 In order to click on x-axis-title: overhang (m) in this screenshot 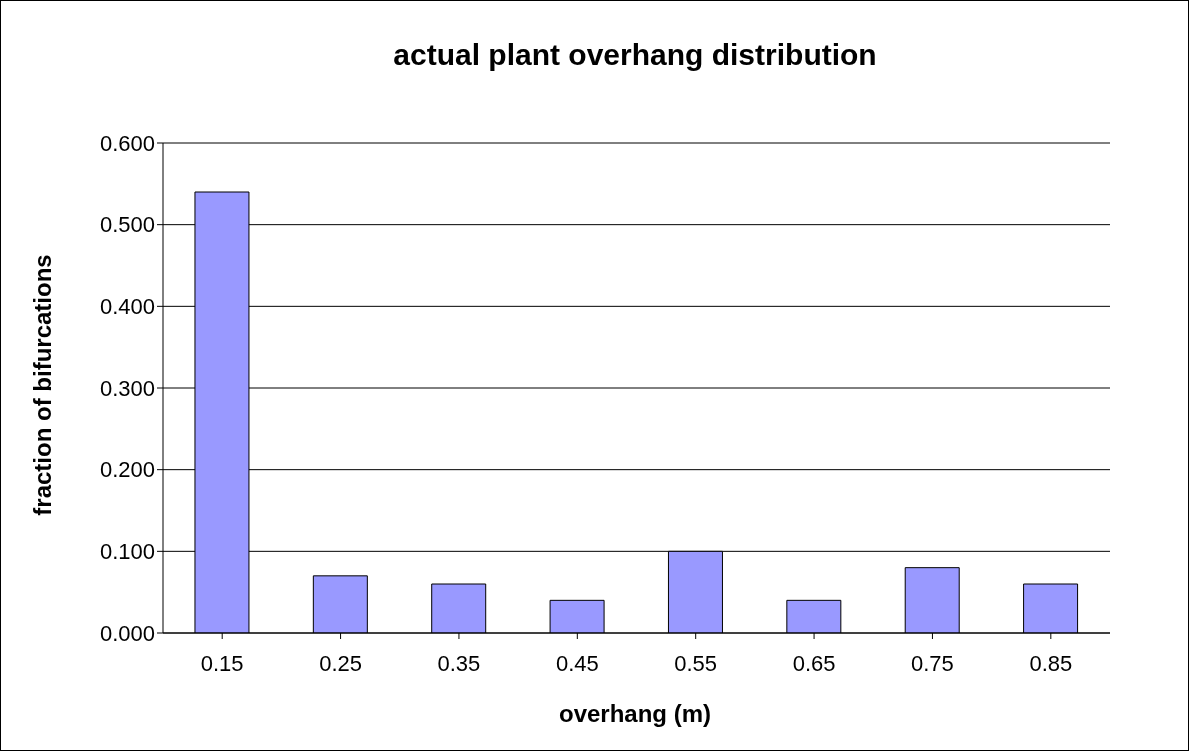, I will do `click(635, 714)`.